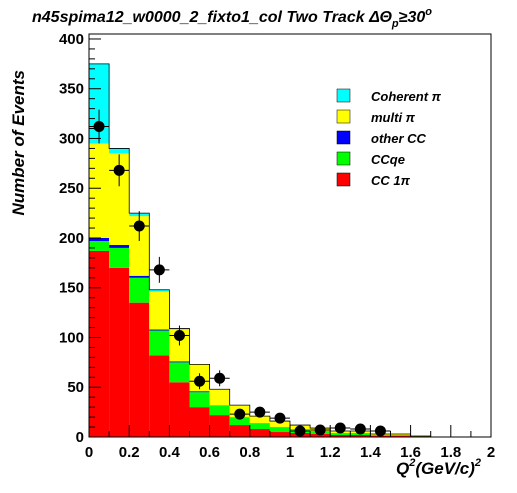 Image resolution: width=517 pixels, height=493 pixels. Describe the element at coordinates (290, 443) in the screenshot. I see `x-axis-ticks: 0 0.2 0.4 0.6 0.8 1 1.2 1.4 1.6 1.8 2` at that location.